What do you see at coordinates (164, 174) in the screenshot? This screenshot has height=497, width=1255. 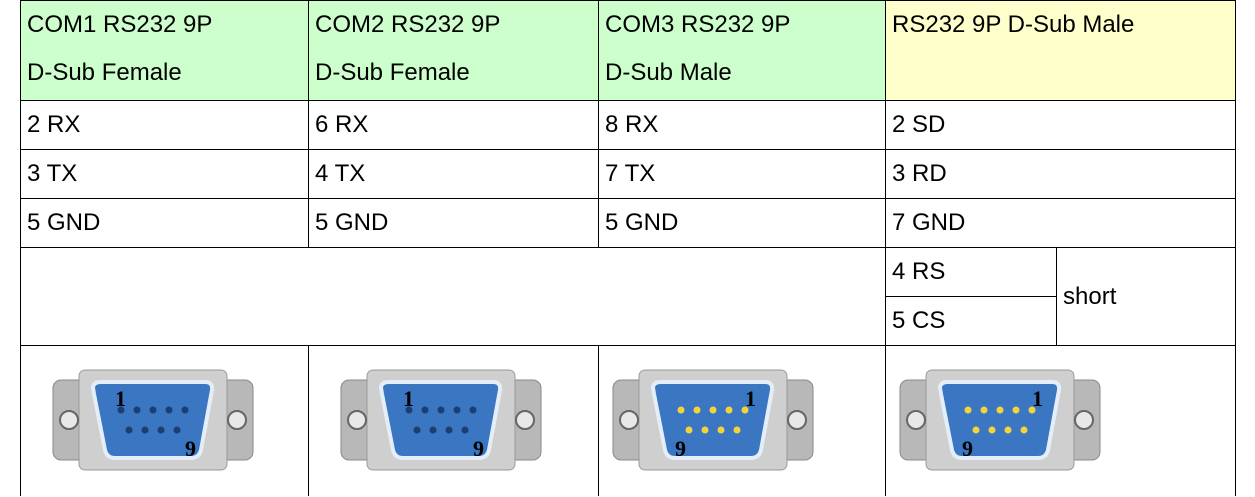 I see `pin-cell: 3 TX` at bounding box center [164, 174].